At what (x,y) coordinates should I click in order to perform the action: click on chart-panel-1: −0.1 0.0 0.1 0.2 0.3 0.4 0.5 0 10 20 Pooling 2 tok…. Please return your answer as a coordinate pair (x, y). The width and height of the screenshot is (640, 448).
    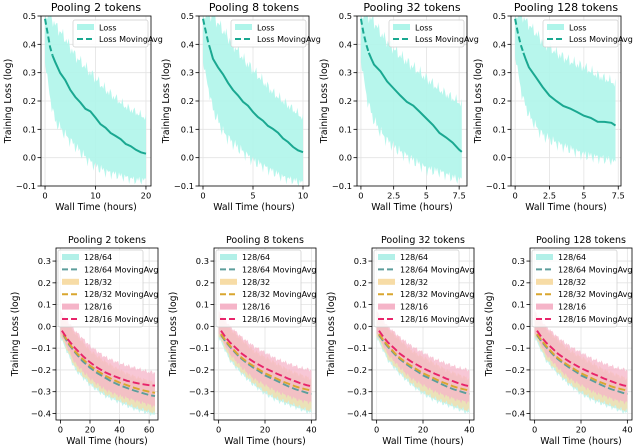
    Looking at the image, I should click on (83, 107).